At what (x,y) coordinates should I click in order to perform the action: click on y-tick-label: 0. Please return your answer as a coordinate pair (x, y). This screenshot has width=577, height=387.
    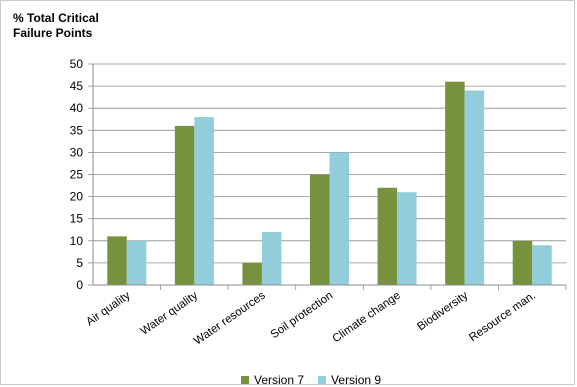
    Looking at the image, I should click on (79, 285).